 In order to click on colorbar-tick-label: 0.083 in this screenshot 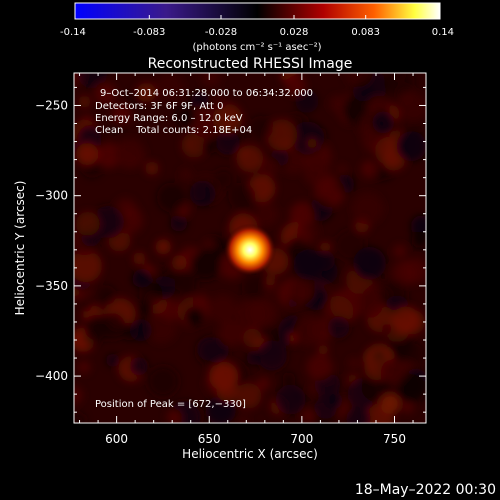, I will do `click(365, 32)`.